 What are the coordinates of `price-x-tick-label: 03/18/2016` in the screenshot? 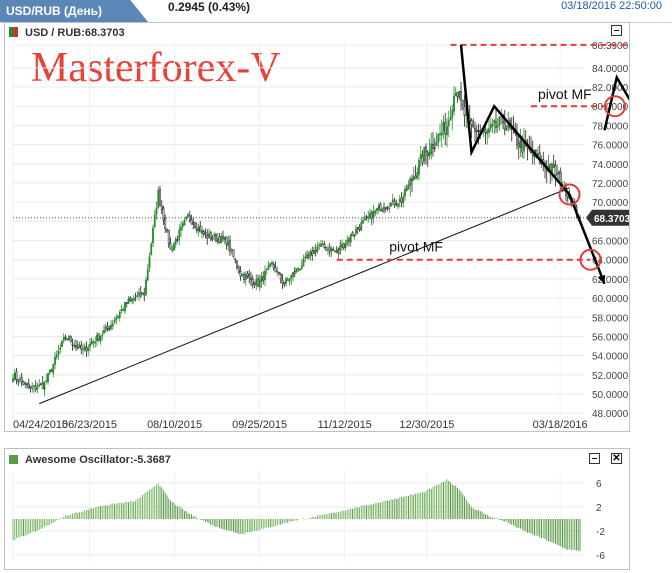 It's located at (560, 425).